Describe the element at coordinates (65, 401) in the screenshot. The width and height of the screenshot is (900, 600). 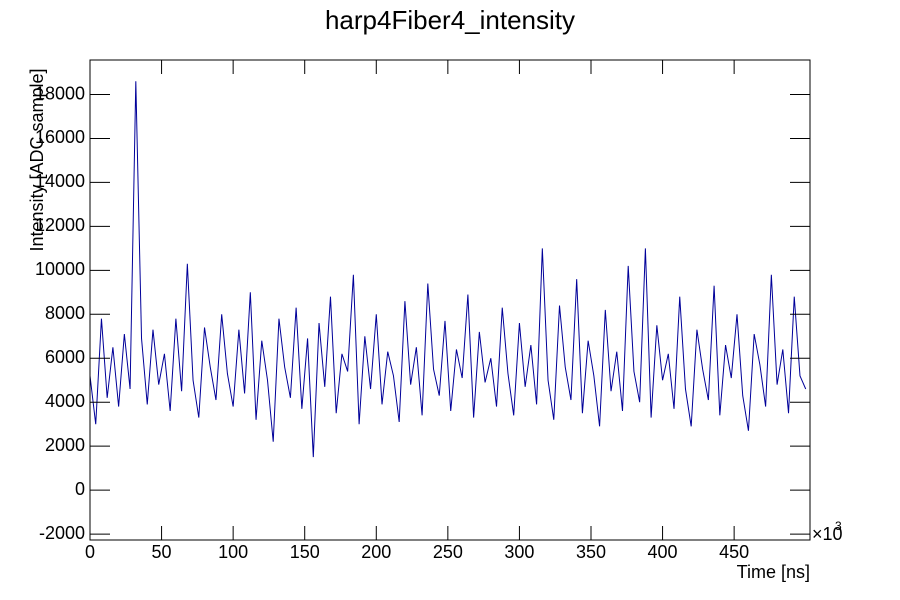
I see `y-tick-label: 4000` at that location.